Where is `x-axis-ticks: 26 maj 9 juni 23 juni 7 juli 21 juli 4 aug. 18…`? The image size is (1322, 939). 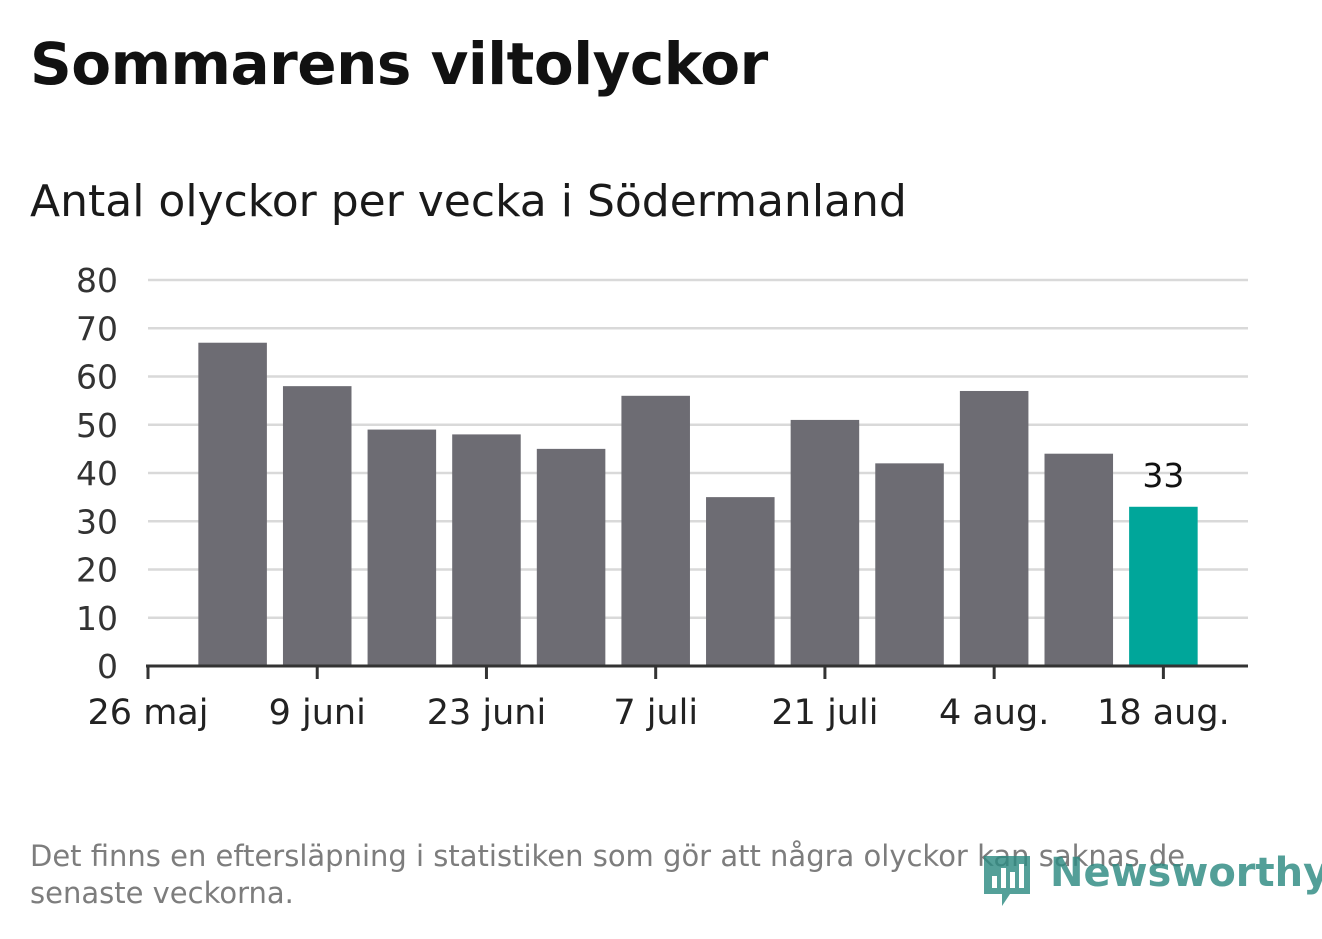
x-axis-ticks: 26 maj 9 juni 23 juni 7 juli 21 juli 4 aug. 18… is located at coordinates (659, 713).